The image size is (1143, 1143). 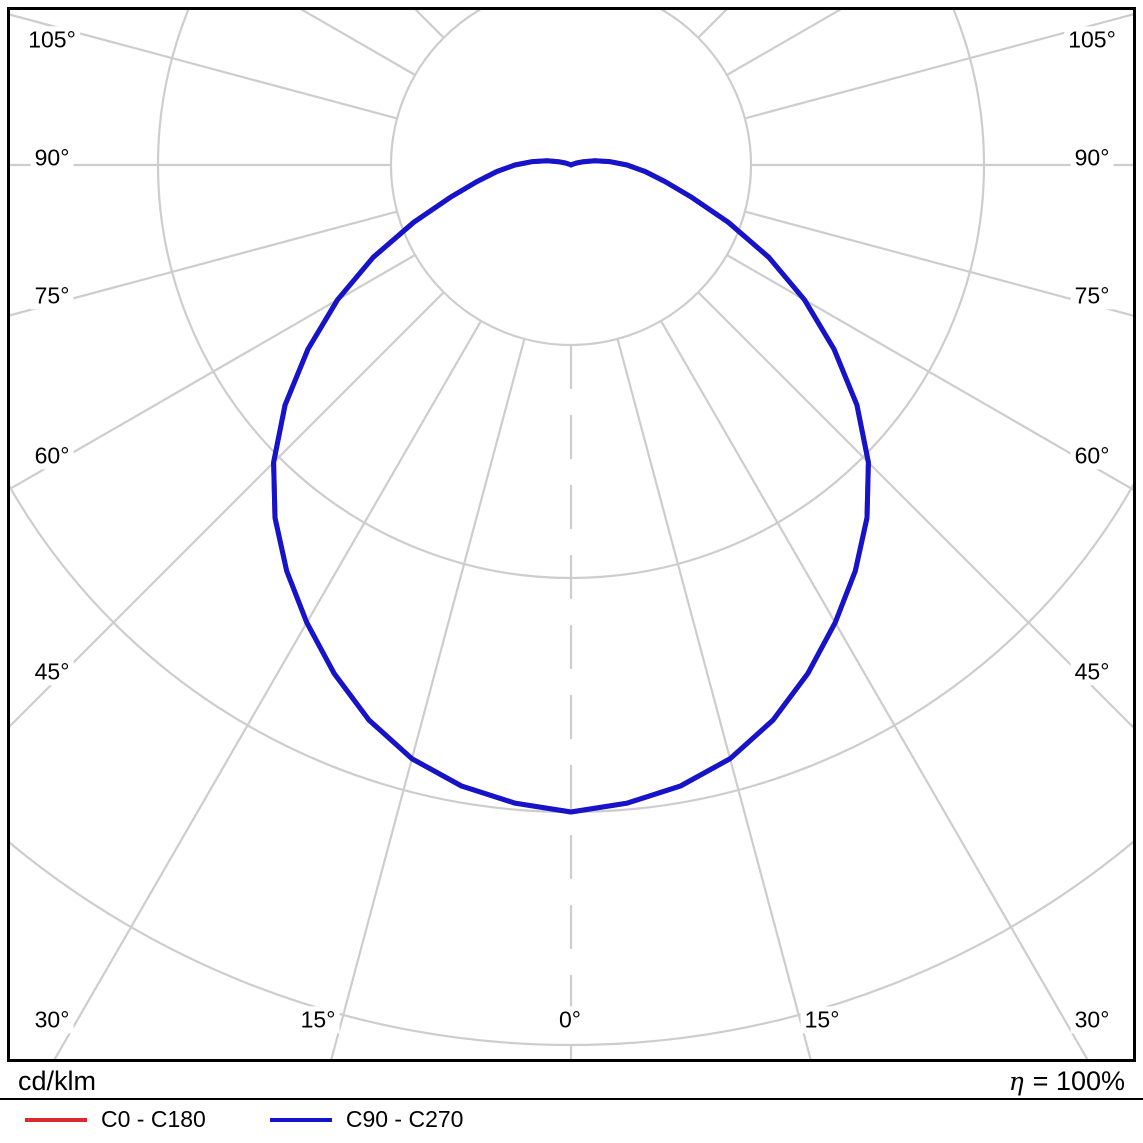 I want to click on legend-label-c90-c270: C90 - C270, so click(x=404, y=1119).